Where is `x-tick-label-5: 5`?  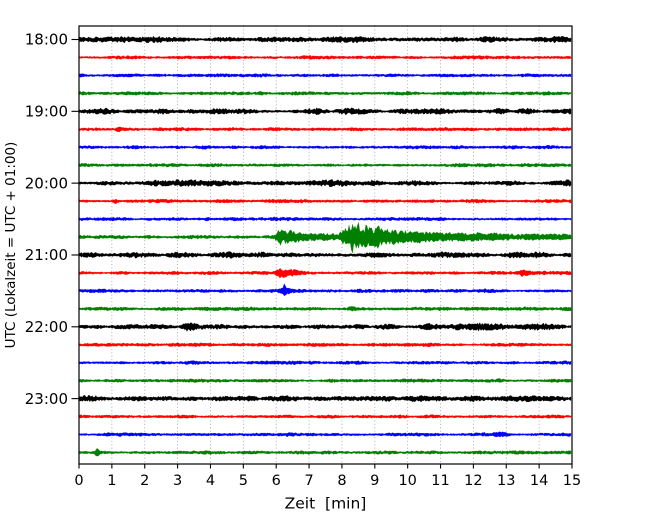
x-tick-label-5: 5 is located at coordinates (243, 481).